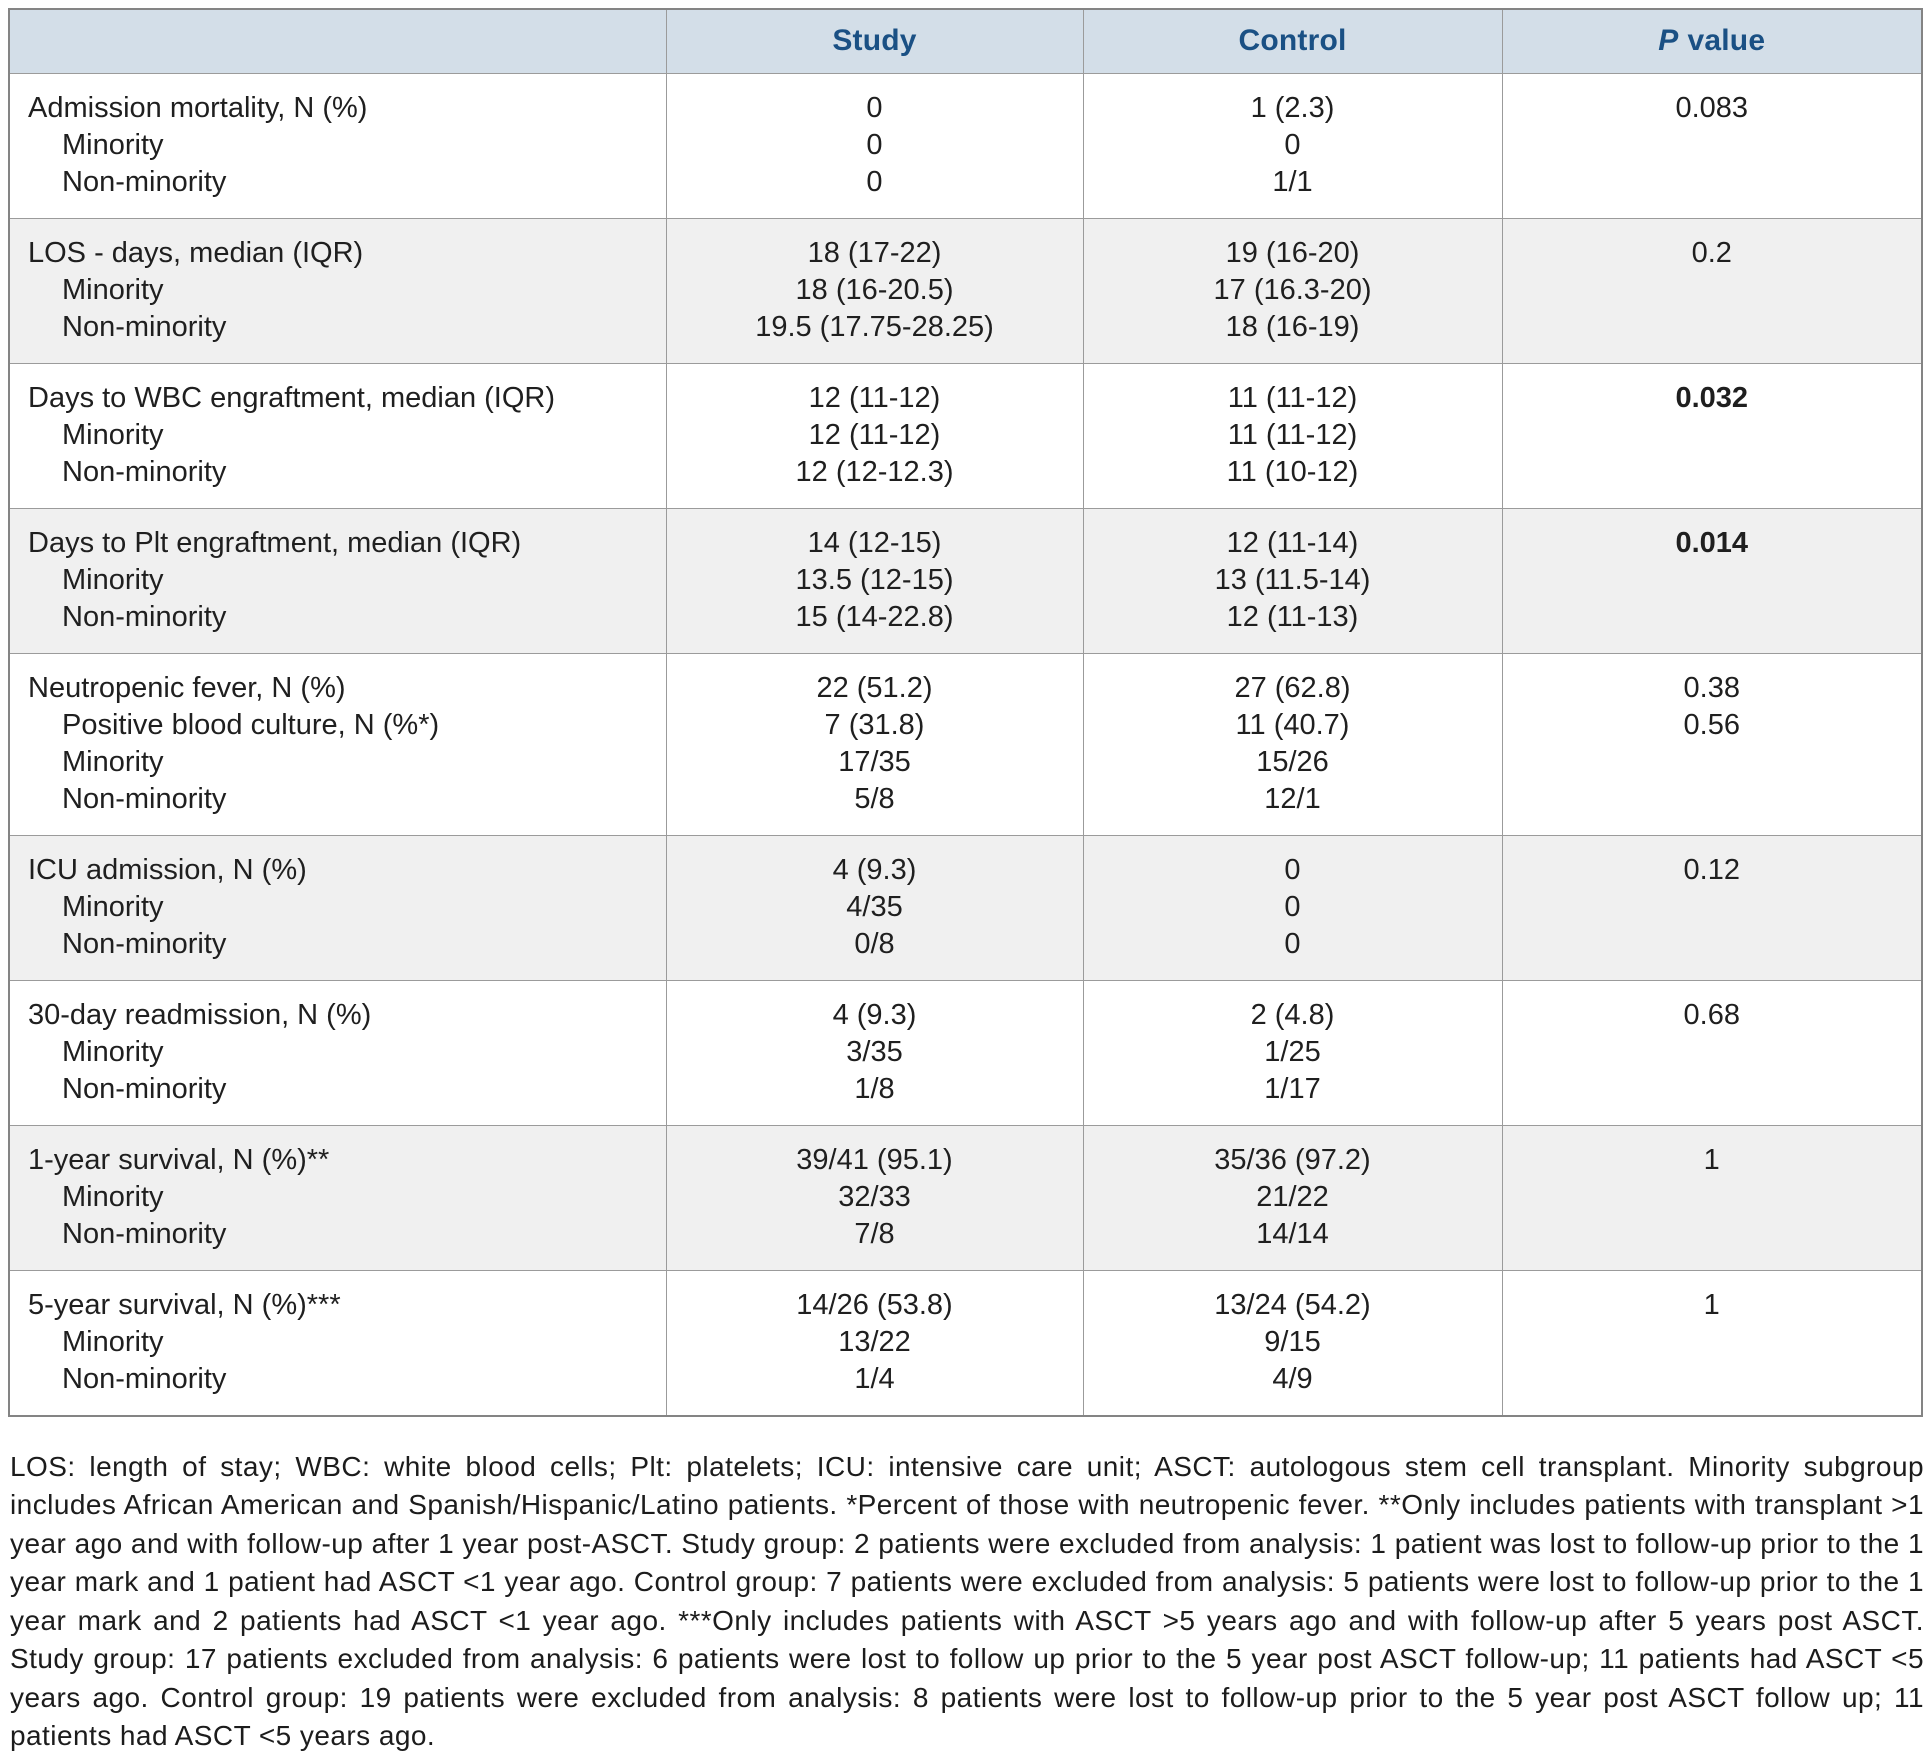 This screenshot has height=1756, width=1931. I want to click on control-value: 1/25, so click(1292, 1051).